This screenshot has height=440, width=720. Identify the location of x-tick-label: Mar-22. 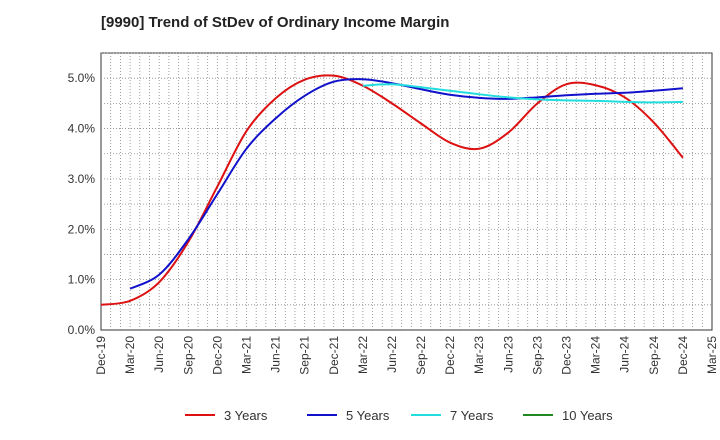
(363, 355).